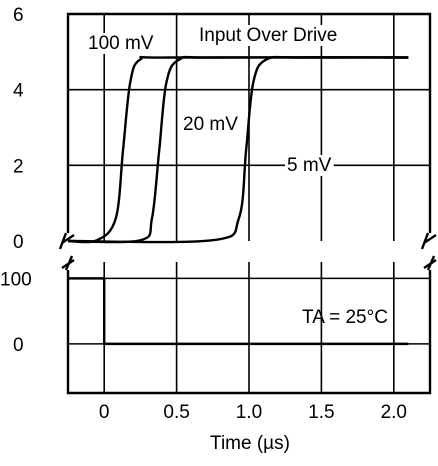 Image resolution: width=438 pixels, height=466 pixels. I want to click on right-axis-break, so click(428, 251).